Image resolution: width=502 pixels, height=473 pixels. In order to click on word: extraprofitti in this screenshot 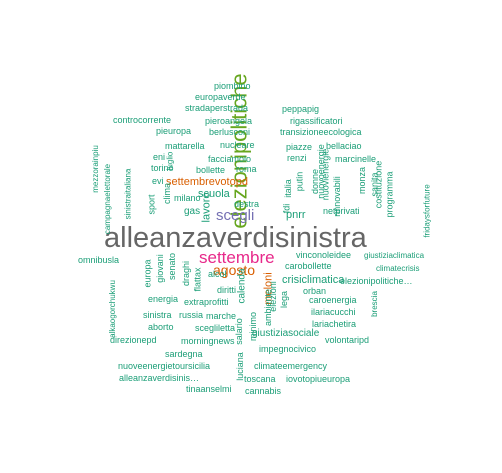, I will do `click(206, 302)`.